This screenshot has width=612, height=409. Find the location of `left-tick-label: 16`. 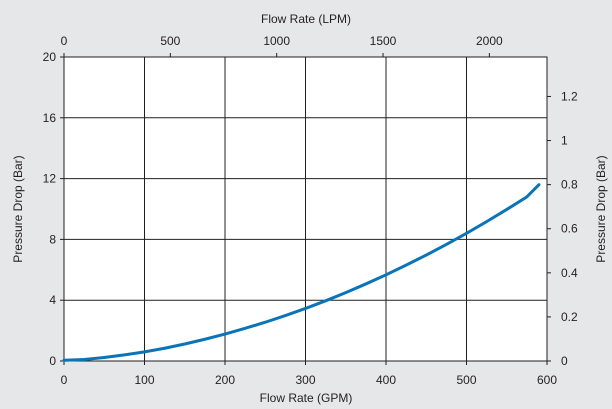

left-tick-label: 16 is located at coordinates (50, 118).